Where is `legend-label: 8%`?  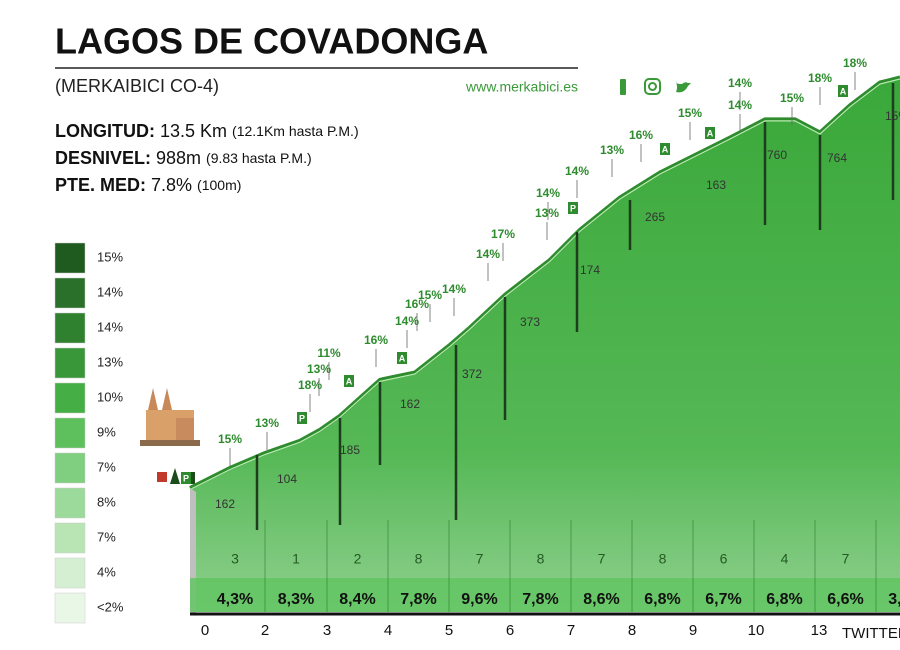 legend-label: 8% is located at coordinates (106, 501).